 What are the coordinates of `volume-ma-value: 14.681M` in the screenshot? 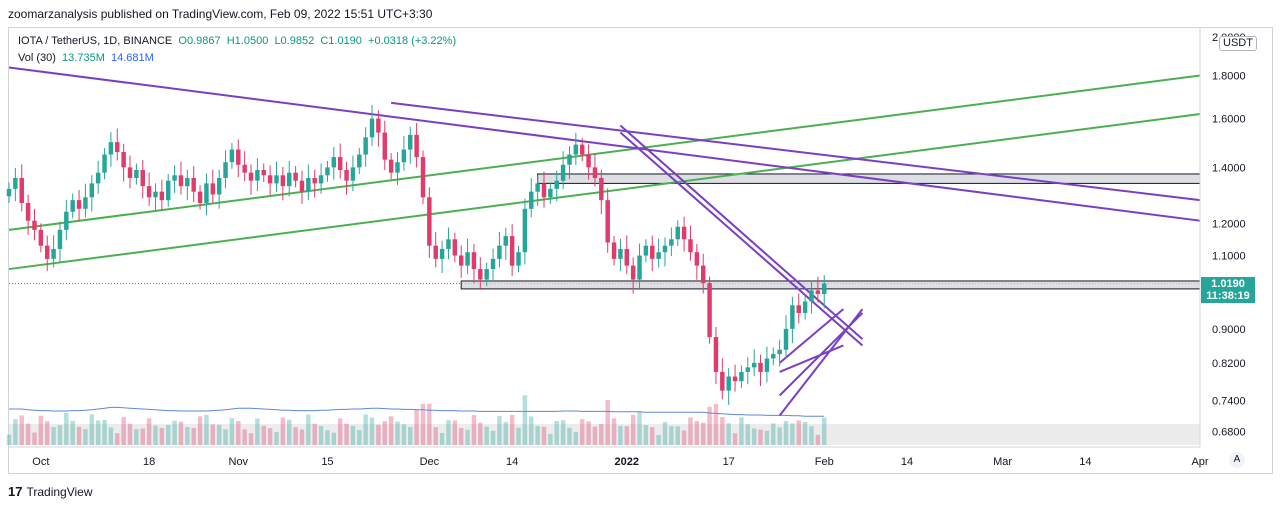 It's located at (132, 58).